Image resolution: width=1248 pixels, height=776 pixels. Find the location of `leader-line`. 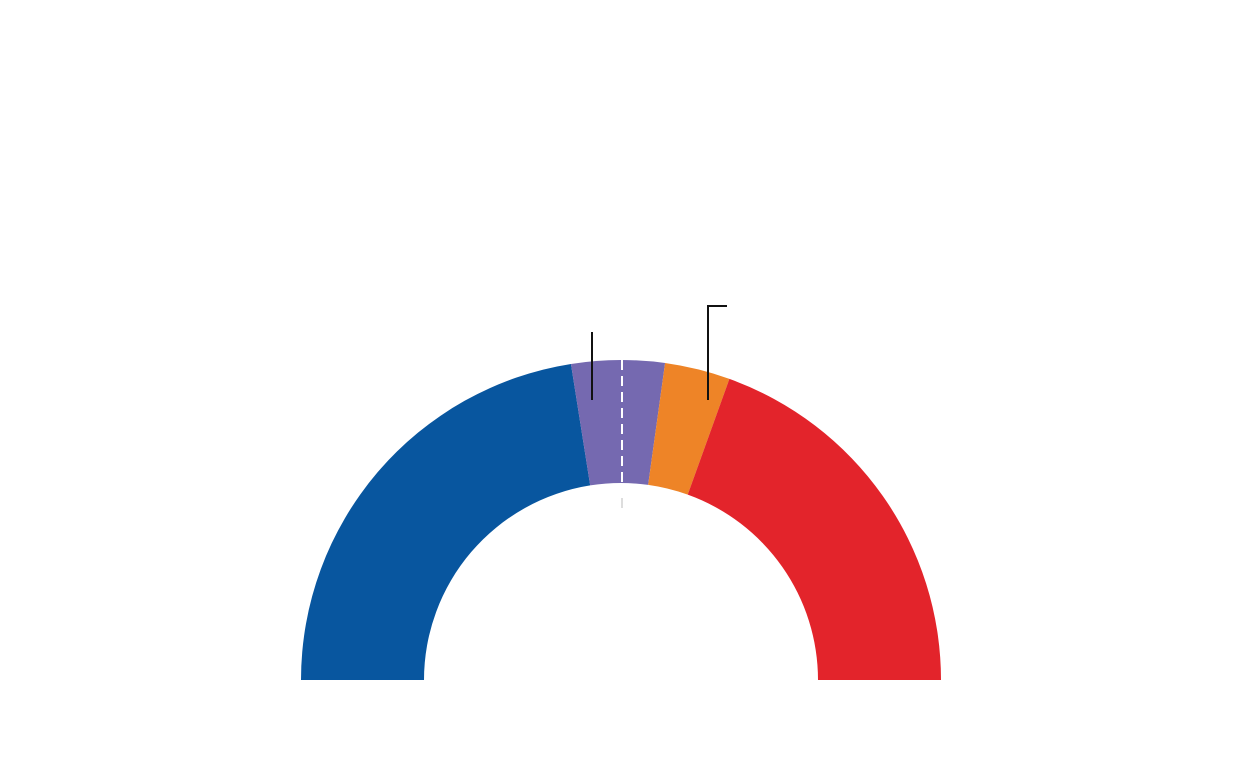

leader-line is located at coordinates (717, 352).